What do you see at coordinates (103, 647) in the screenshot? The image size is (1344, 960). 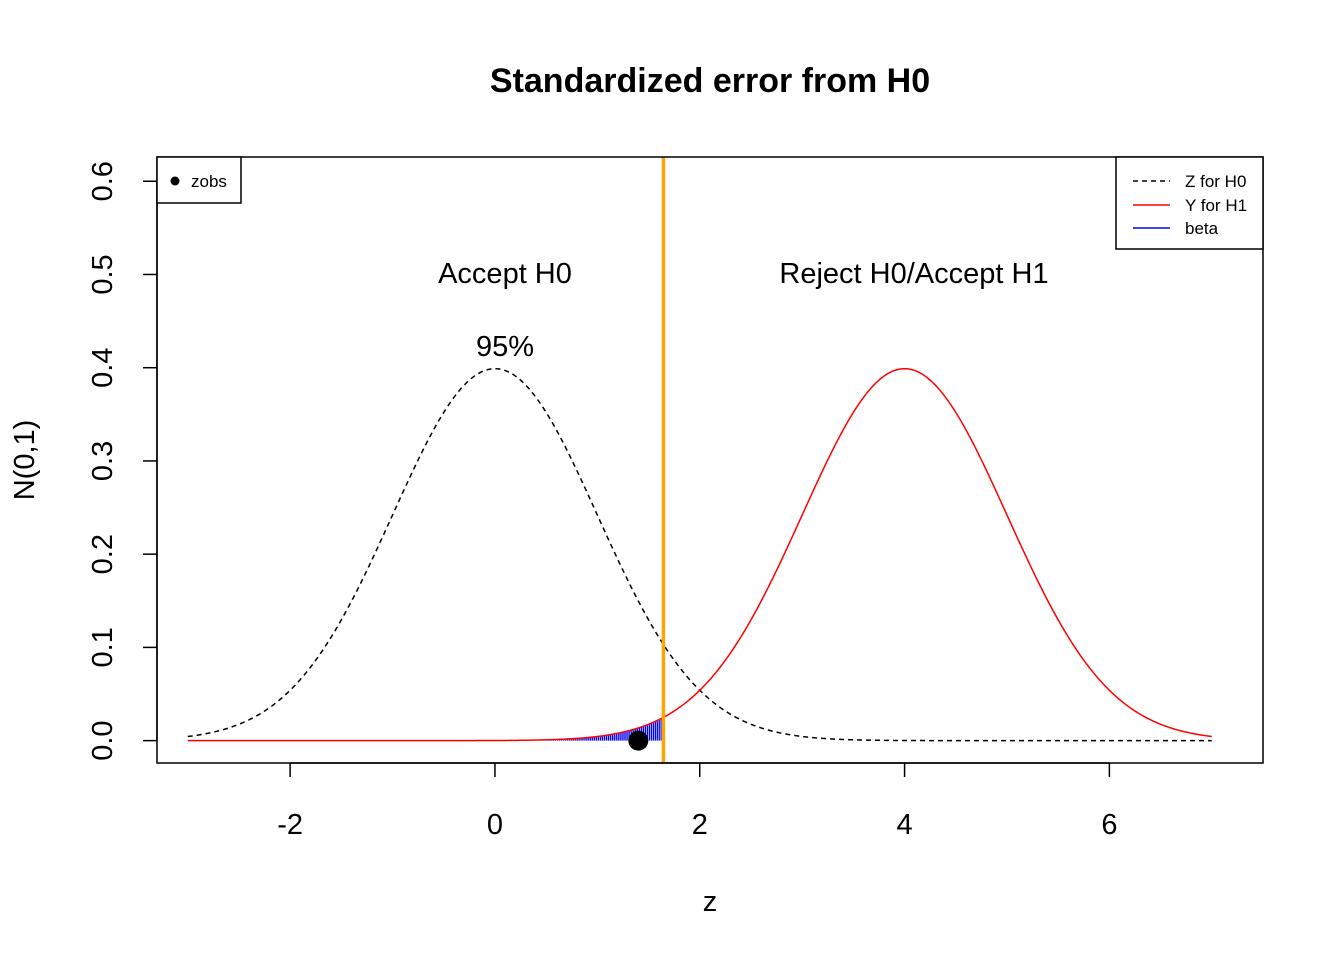 I see `y-tick-label: 0.1` at bounding box center [103, 647].